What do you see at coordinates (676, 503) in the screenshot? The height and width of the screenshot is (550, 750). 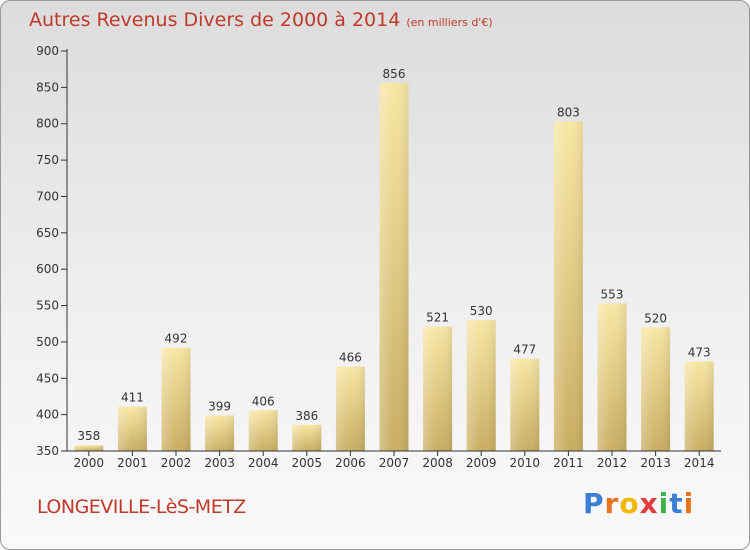 I see `logo-letter: t` at bounding box center [676, 503].